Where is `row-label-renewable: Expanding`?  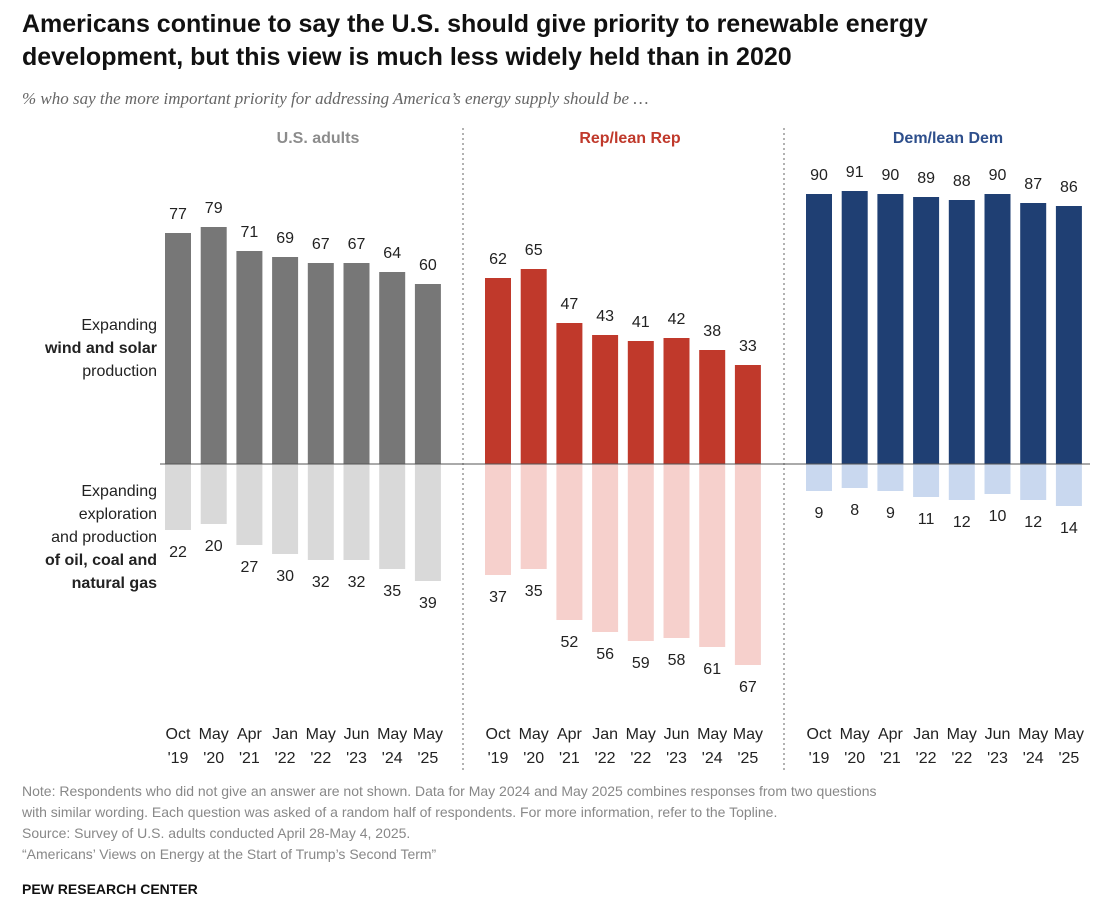 row-label-renewable: Expanding is located at coordinates (119, 325).